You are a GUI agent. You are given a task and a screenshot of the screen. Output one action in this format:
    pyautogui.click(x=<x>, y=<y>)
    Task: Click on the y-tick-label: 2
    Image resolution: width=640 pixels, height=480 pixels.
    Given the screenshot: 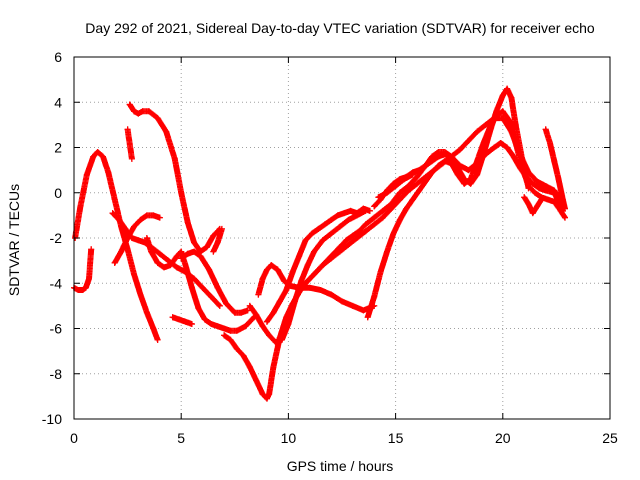 What is the action you would take?
    pyautogui.click(x=58, y=148)
    